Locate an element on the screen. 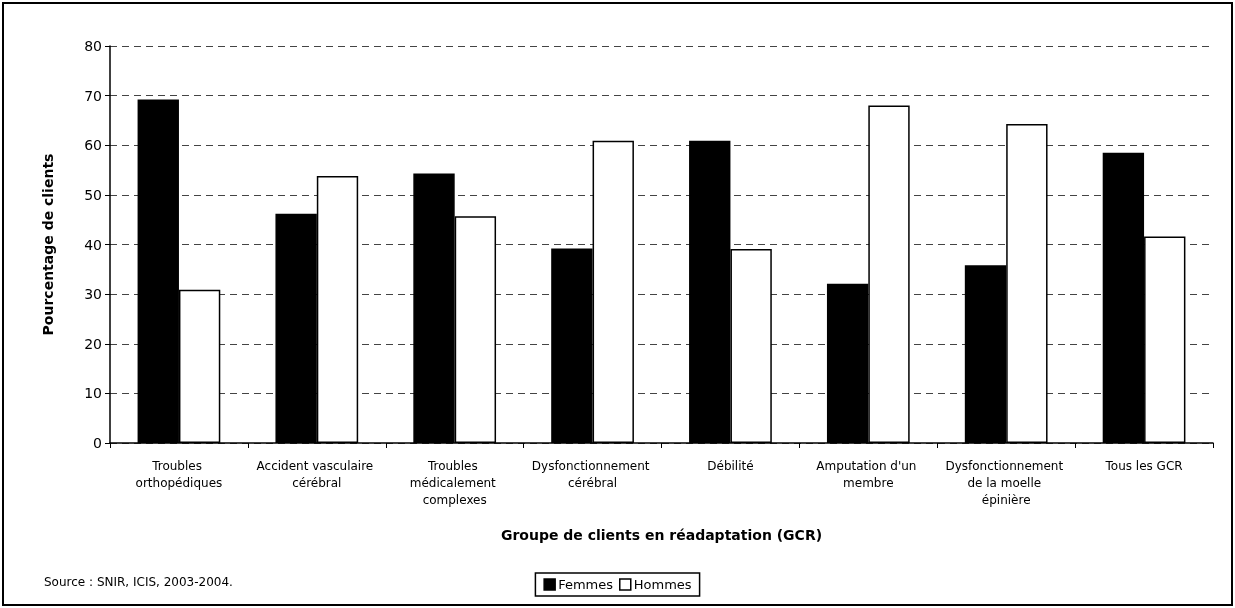  x-tick-label: Dysfonctionnement de la moelle épinière is located at coordinates (1006, 482).